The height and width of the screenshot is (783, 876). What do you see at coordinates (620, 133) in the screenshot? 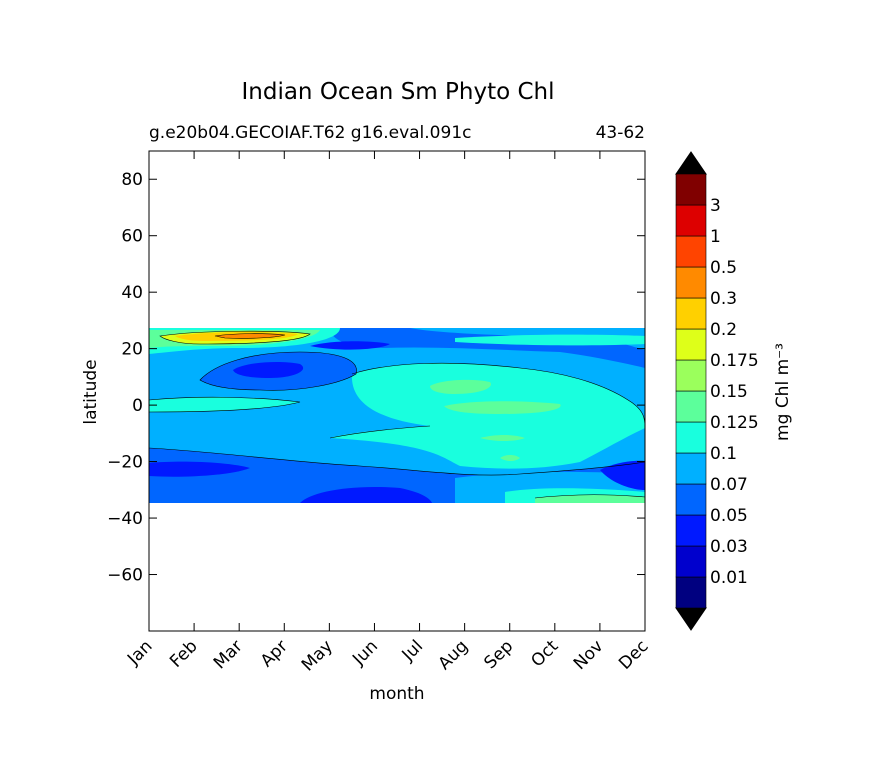
I see `chart-subtitle-right: 43-62` at bounding box center [620, 133].